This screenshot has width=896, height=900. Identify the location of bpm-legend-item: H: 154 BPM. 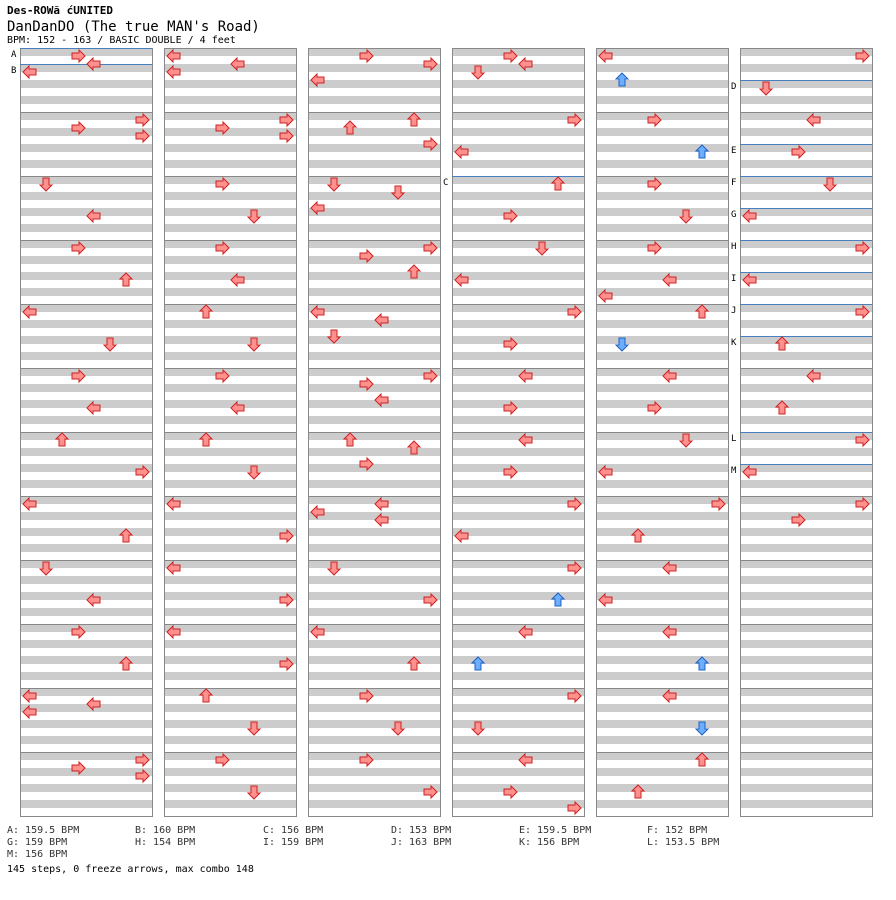
(165, 842).